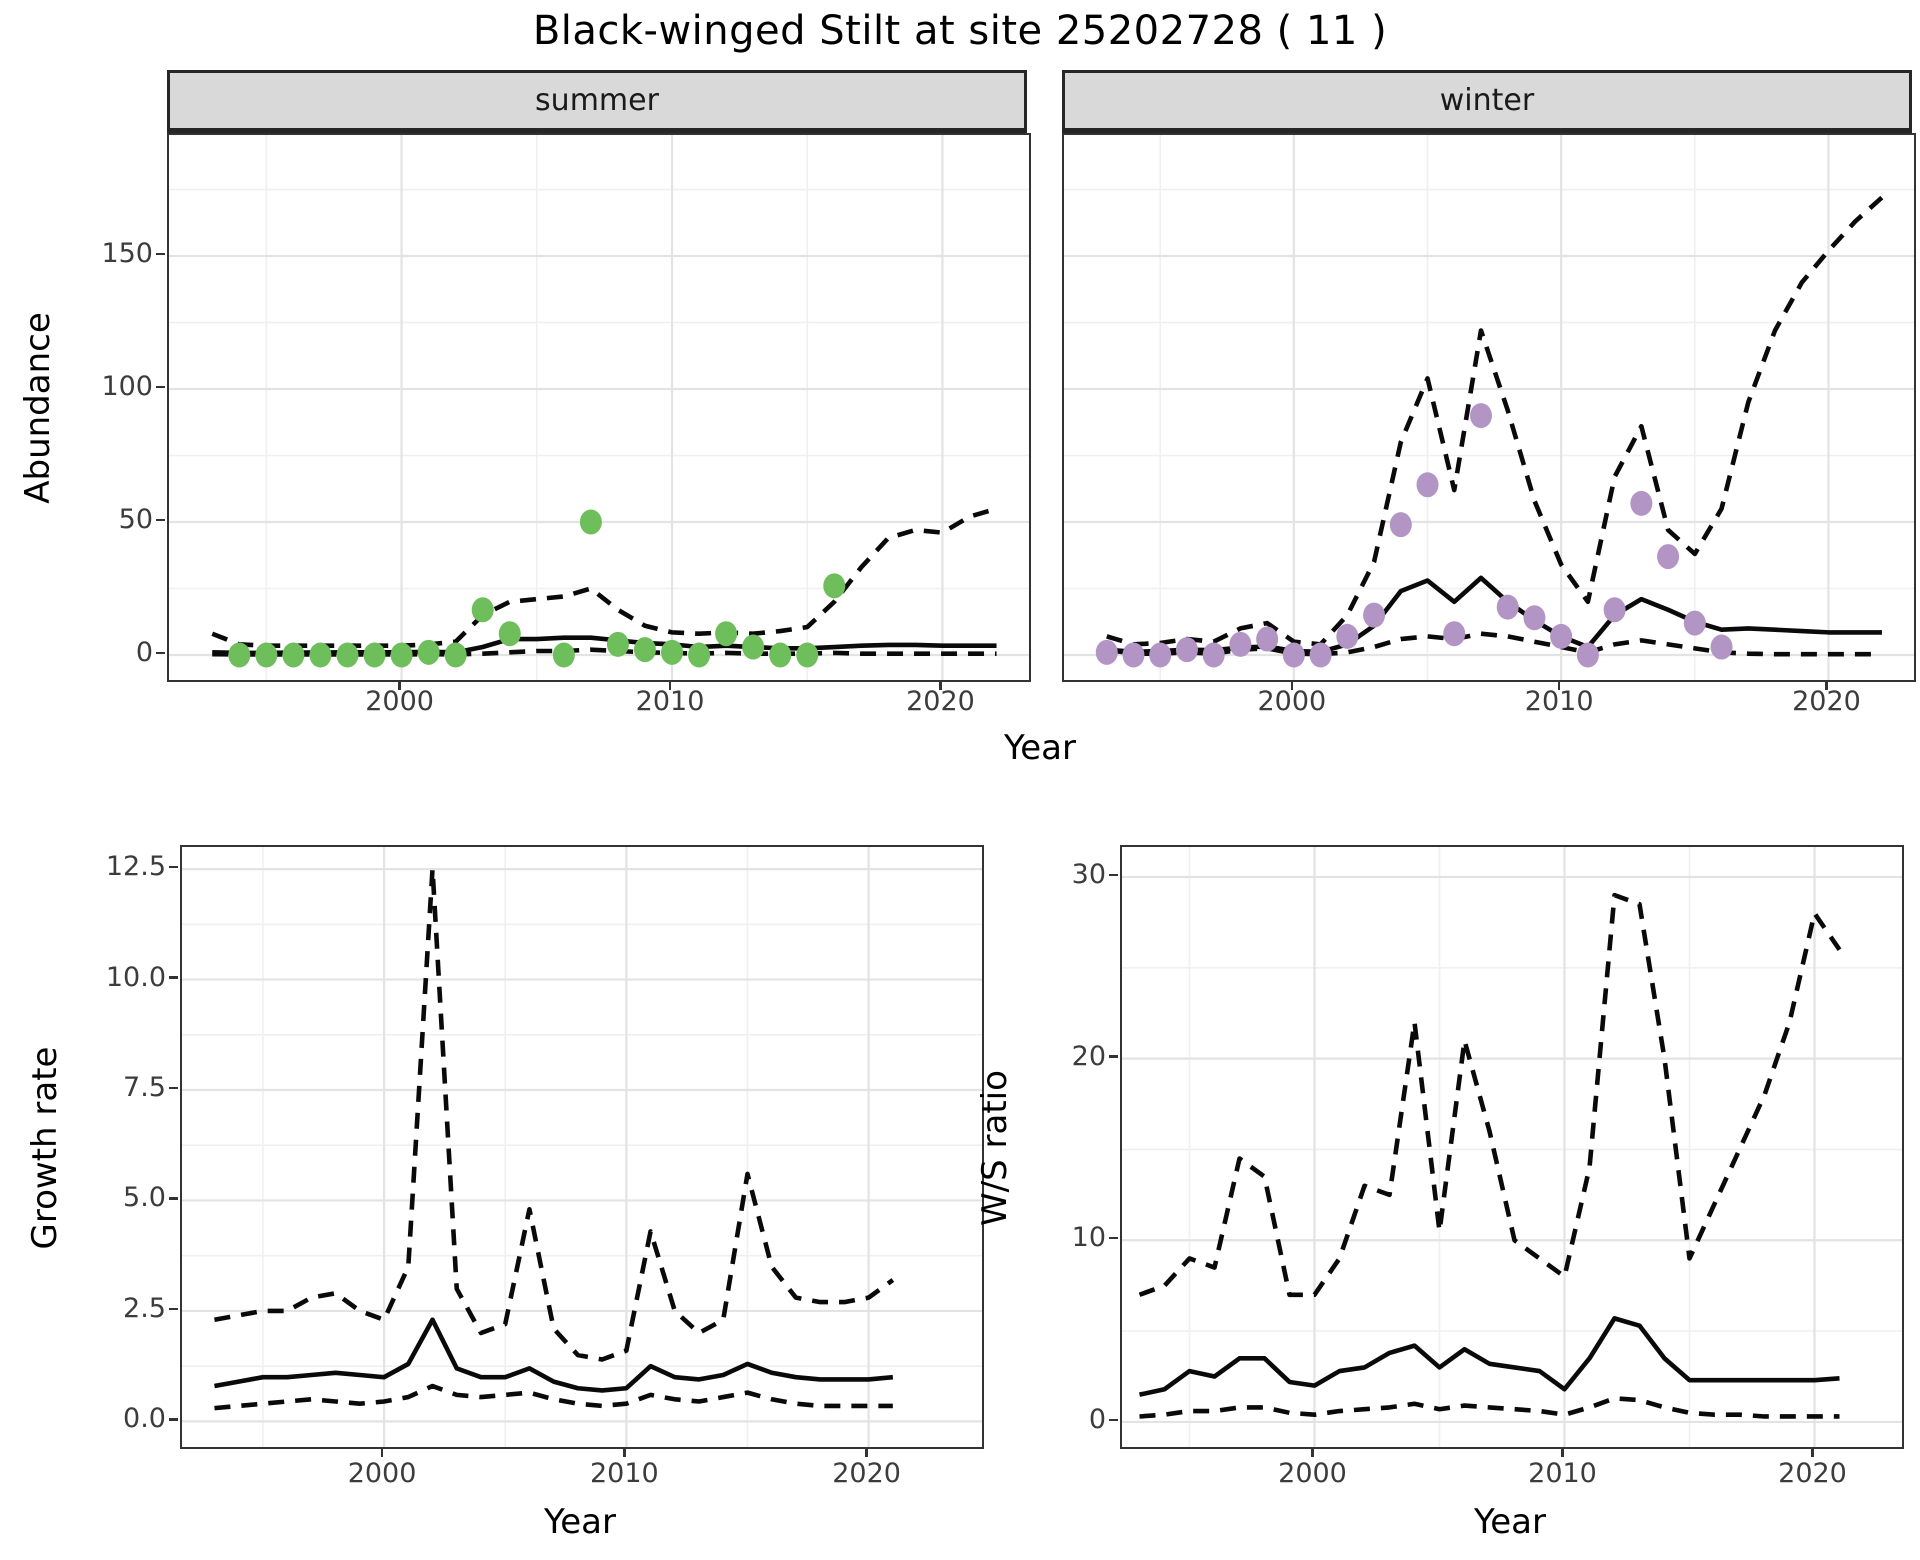 The width and height of the screenshot is (1920, 1560). I want to click on abundance-summer-lower-ci-line, so click(604, 652).